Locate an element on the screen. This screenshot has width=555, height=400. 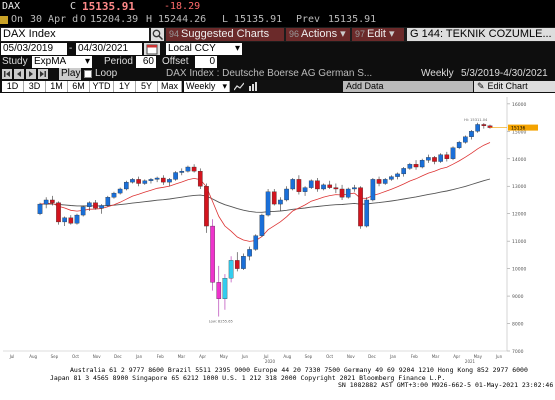
play-button: Play is located at coordinates (70, 74).